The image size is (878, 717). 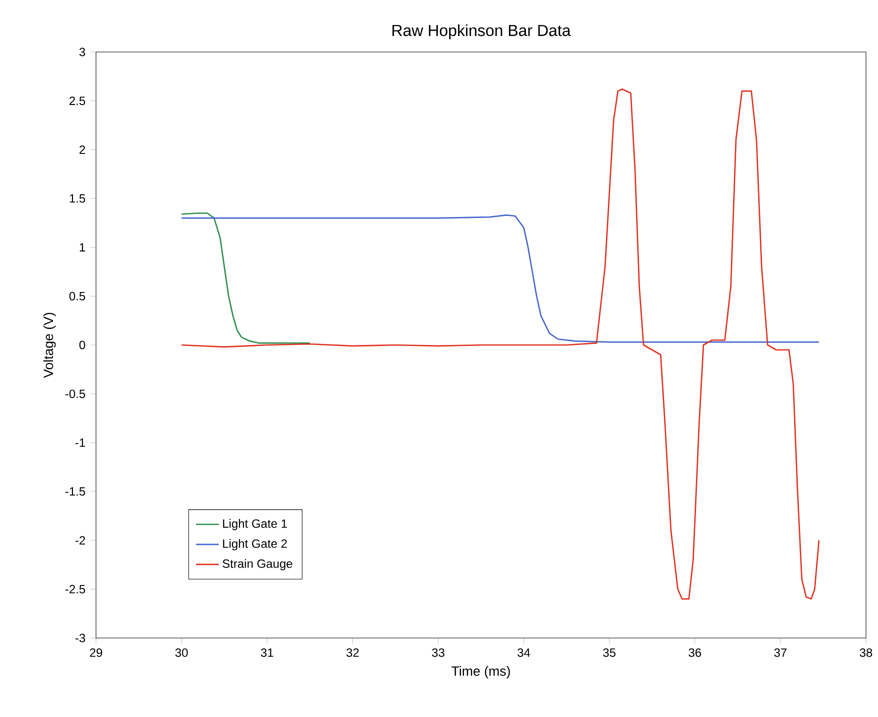 I want to click on x-tick-label: 35, so click(x=609, y=652).